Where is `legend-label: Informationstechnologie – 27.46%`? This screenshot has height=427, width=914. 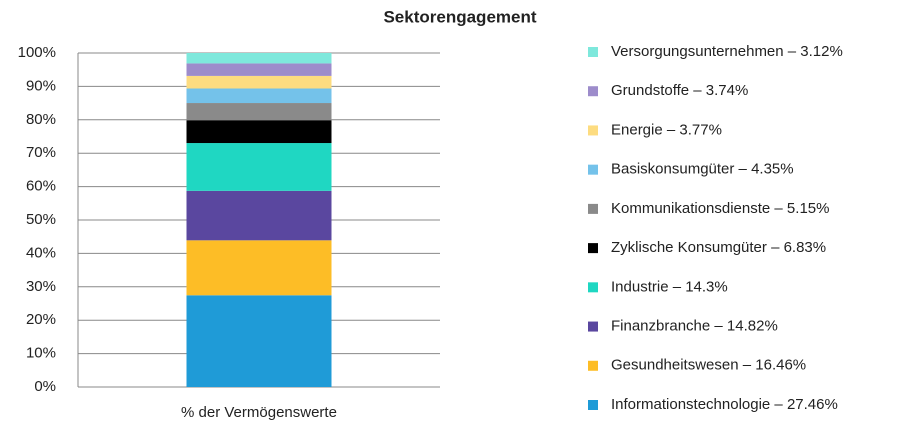
legend-label: Informationstechnologie – 27.46% is located at coordinates (724, 404).